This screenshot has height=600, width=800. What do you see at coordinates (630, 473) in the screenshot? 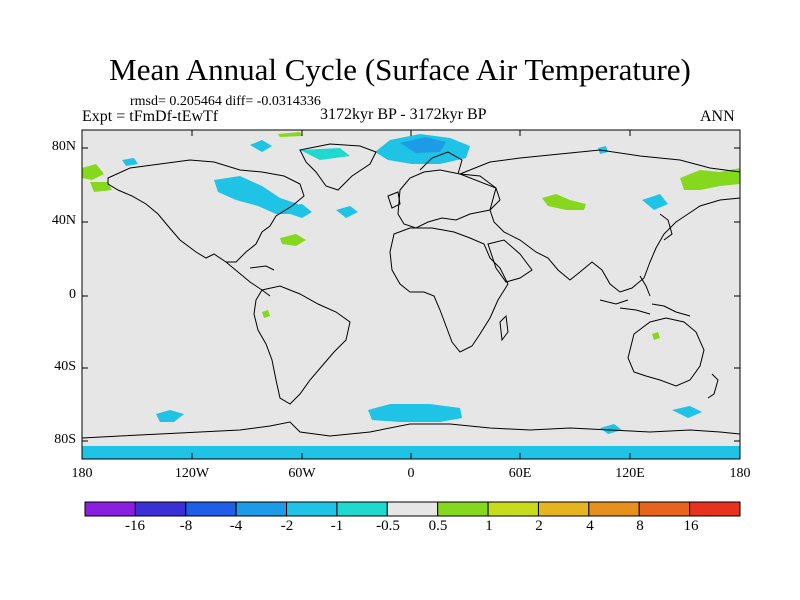
I see `lon-label-120e: 120E` at bounding box center [630, 473].